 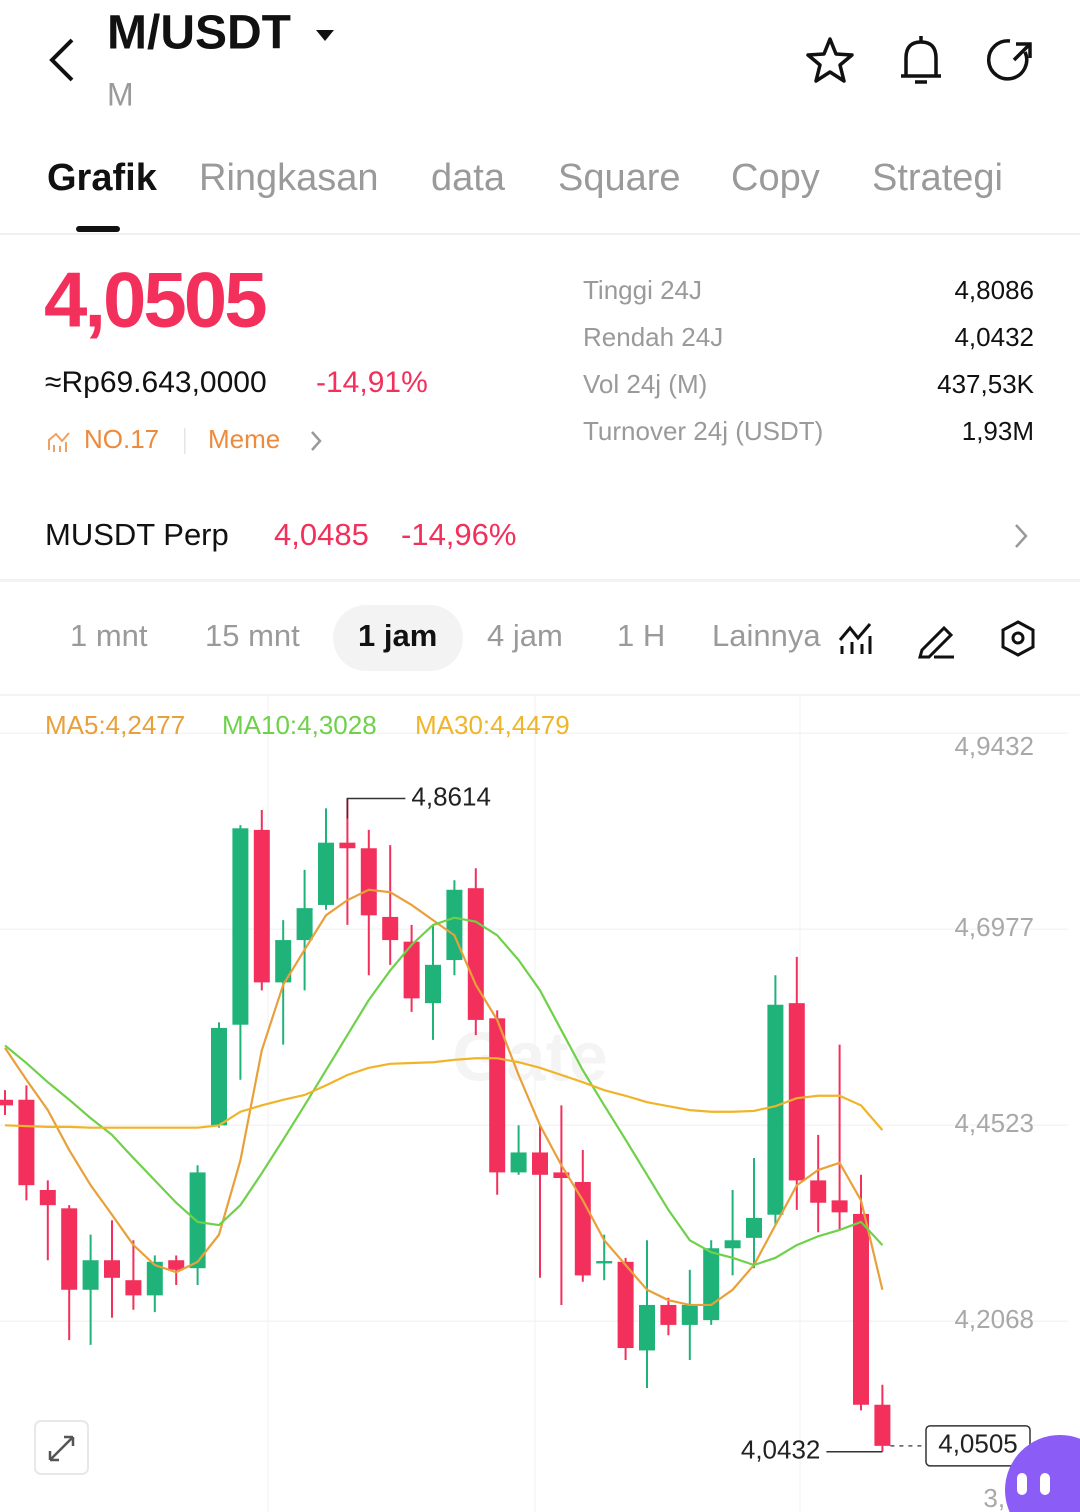 What do you see at coordinates (936, 642) in the screenshot?
I see `draw-icon` at bounding box center [936, 642].